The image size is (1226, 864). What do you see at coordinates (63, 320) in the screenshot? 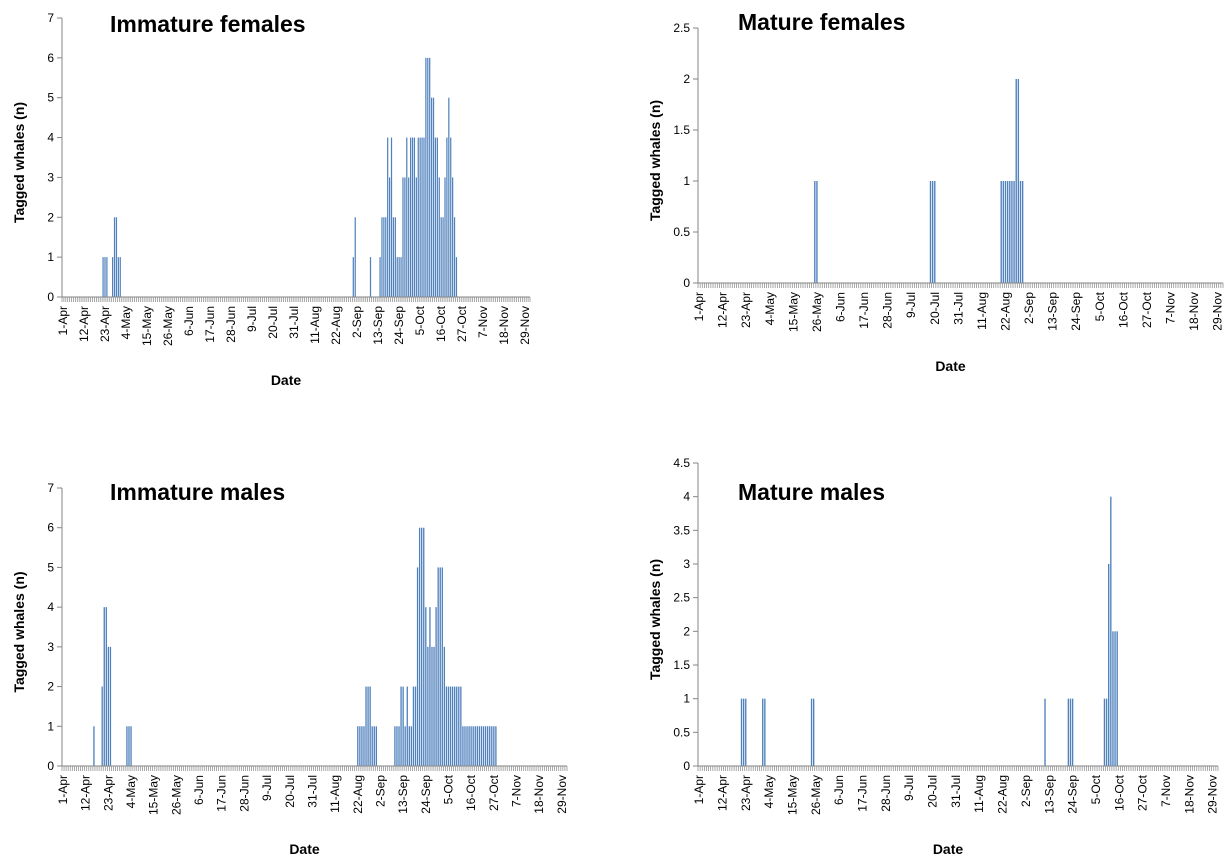
I see `x-tick-label: 1-Apr` at bounding box center [63, 320].